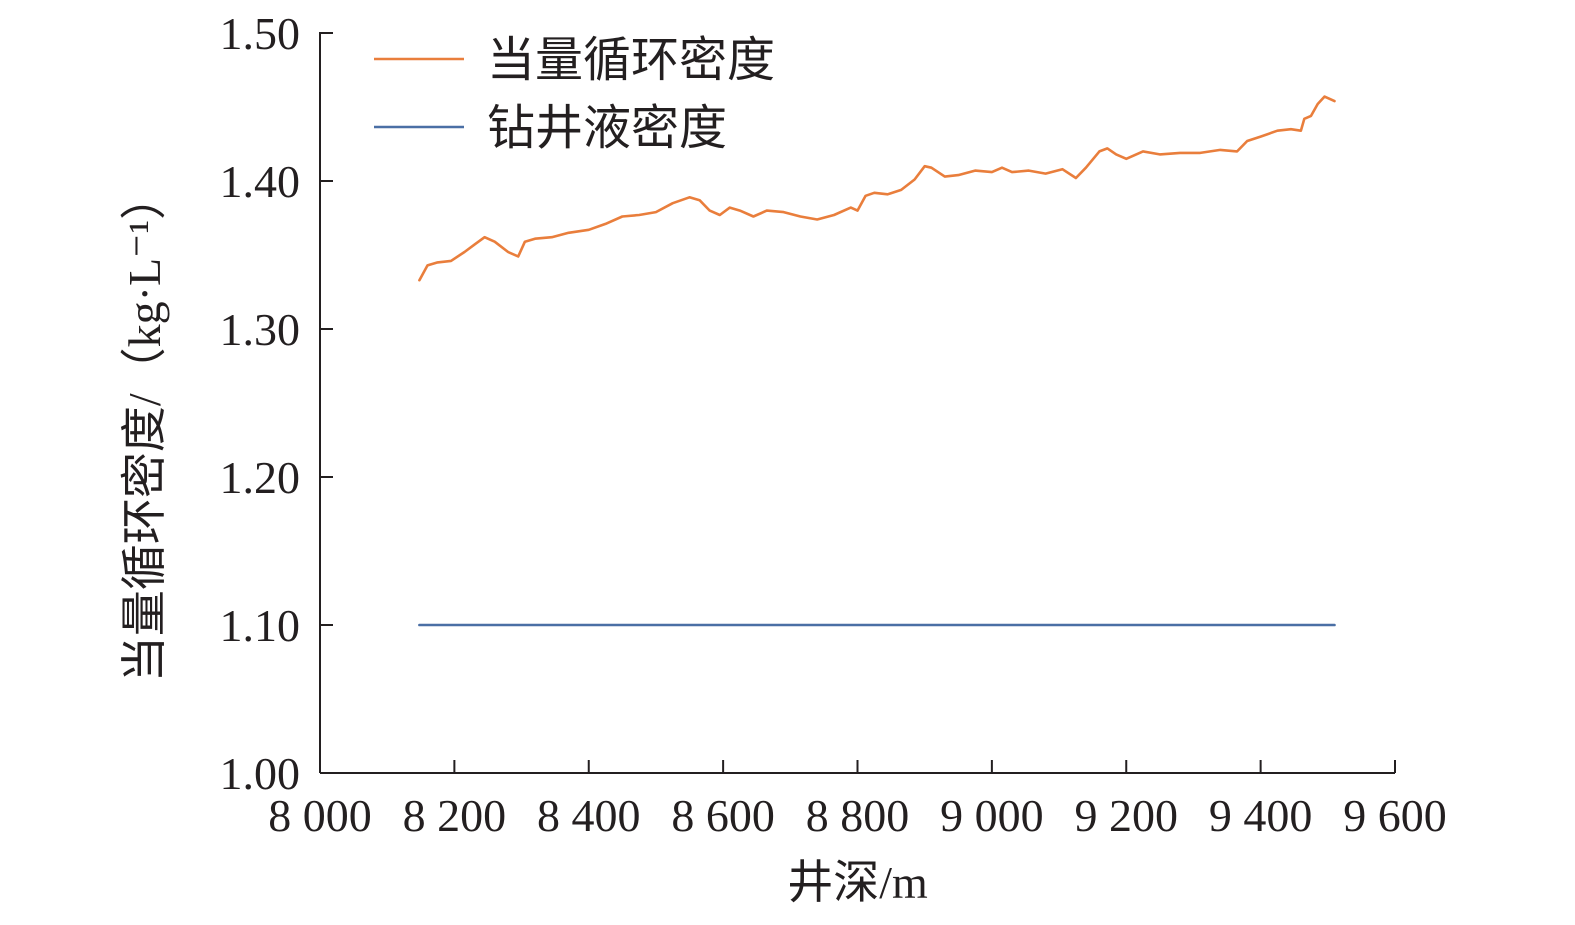  Describe the element at coordinates (260, 625) in the screenshot. I see `y-tick-label: 1.10` at that location.